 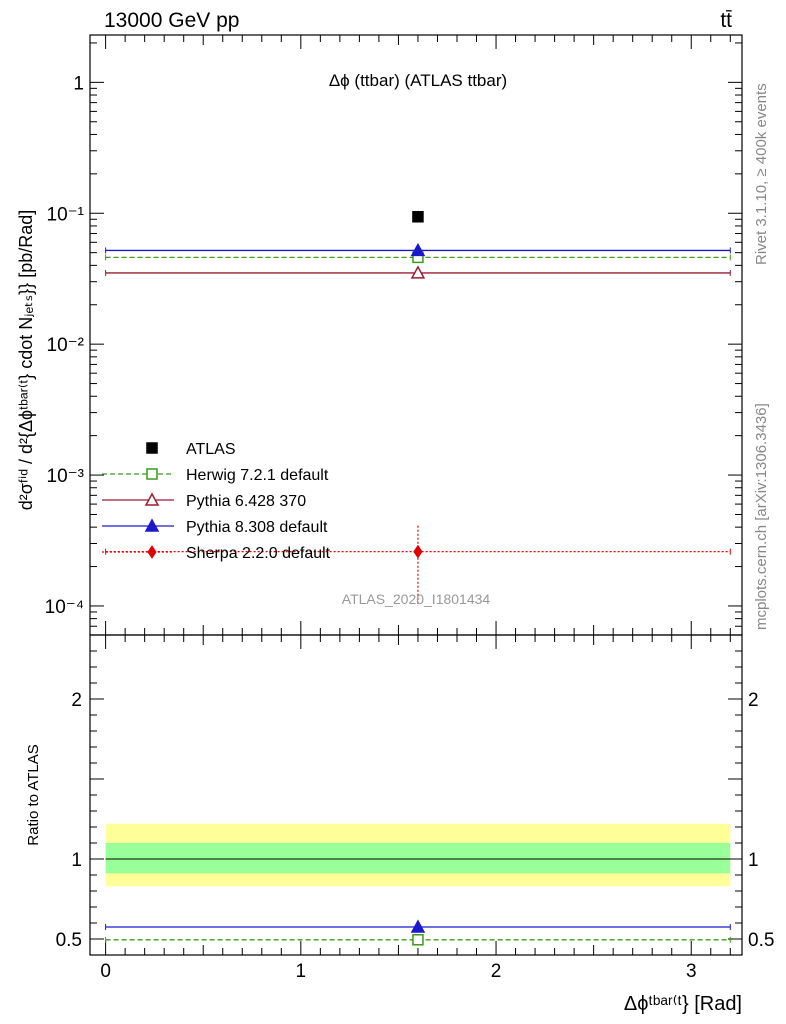 I want to click on y-tick-label: 10⁻⁴, so click(x=64, y=607).